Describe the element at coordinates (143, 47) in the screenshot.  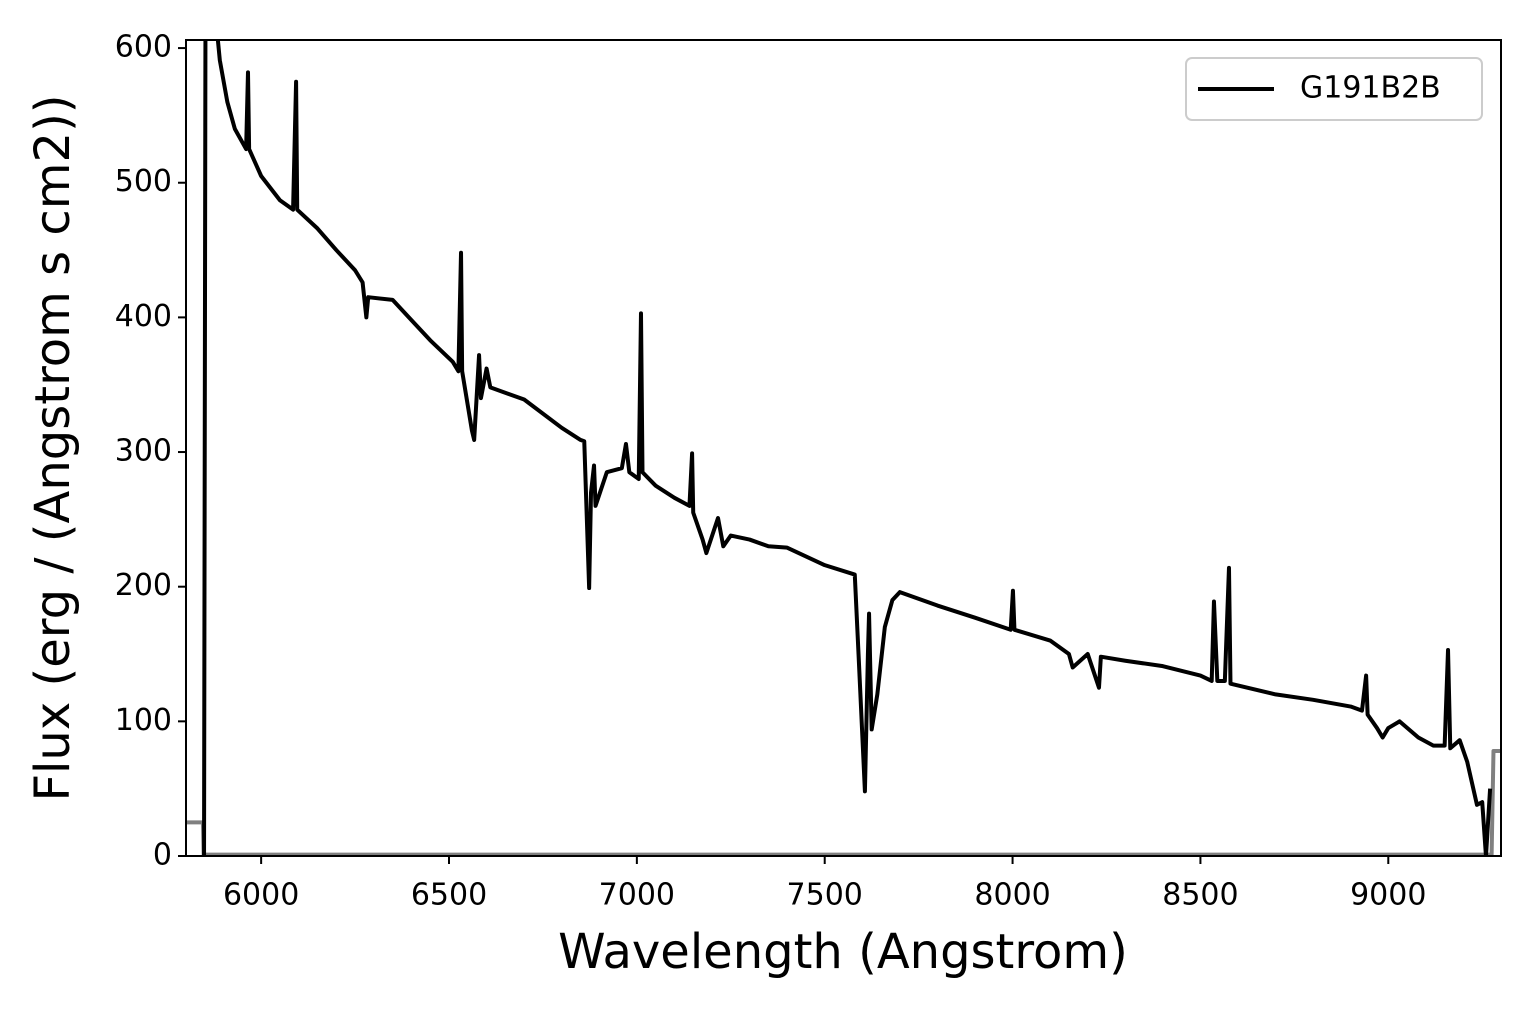
I see `y-tick-label: 600` at that location.